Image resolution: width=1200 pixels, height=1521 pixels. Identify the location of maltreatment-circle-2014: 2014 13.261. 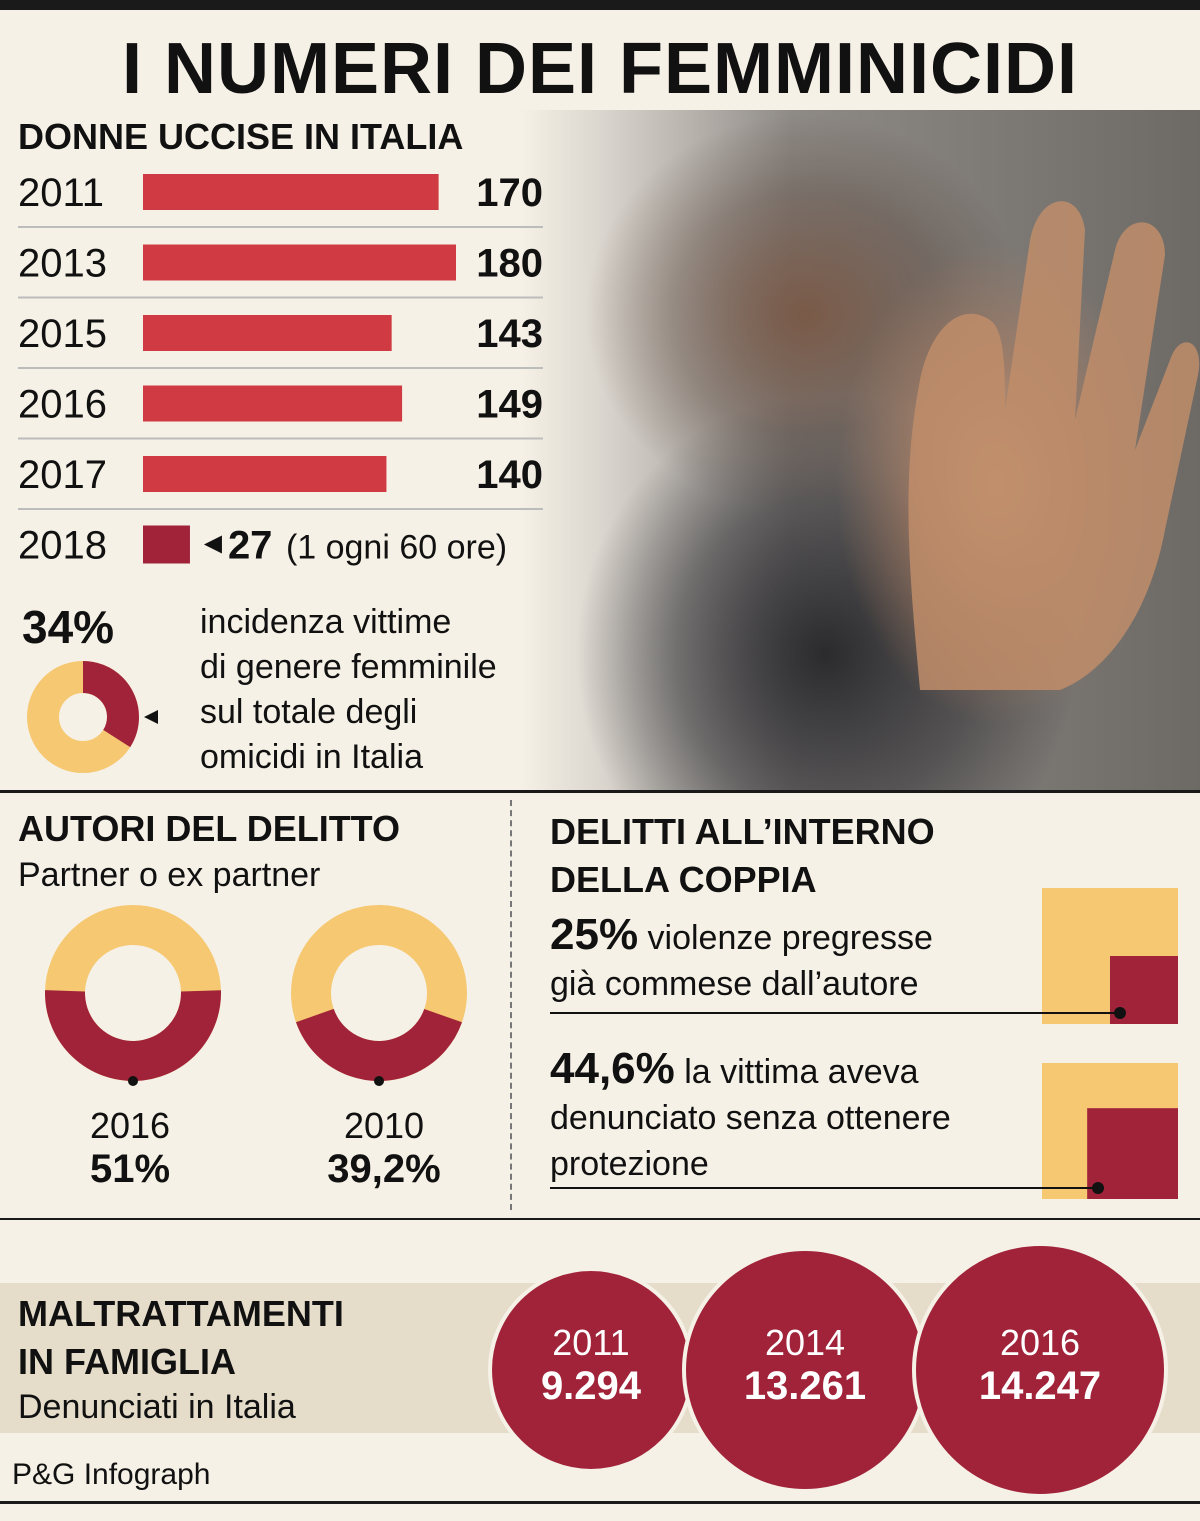
(805, 1370).